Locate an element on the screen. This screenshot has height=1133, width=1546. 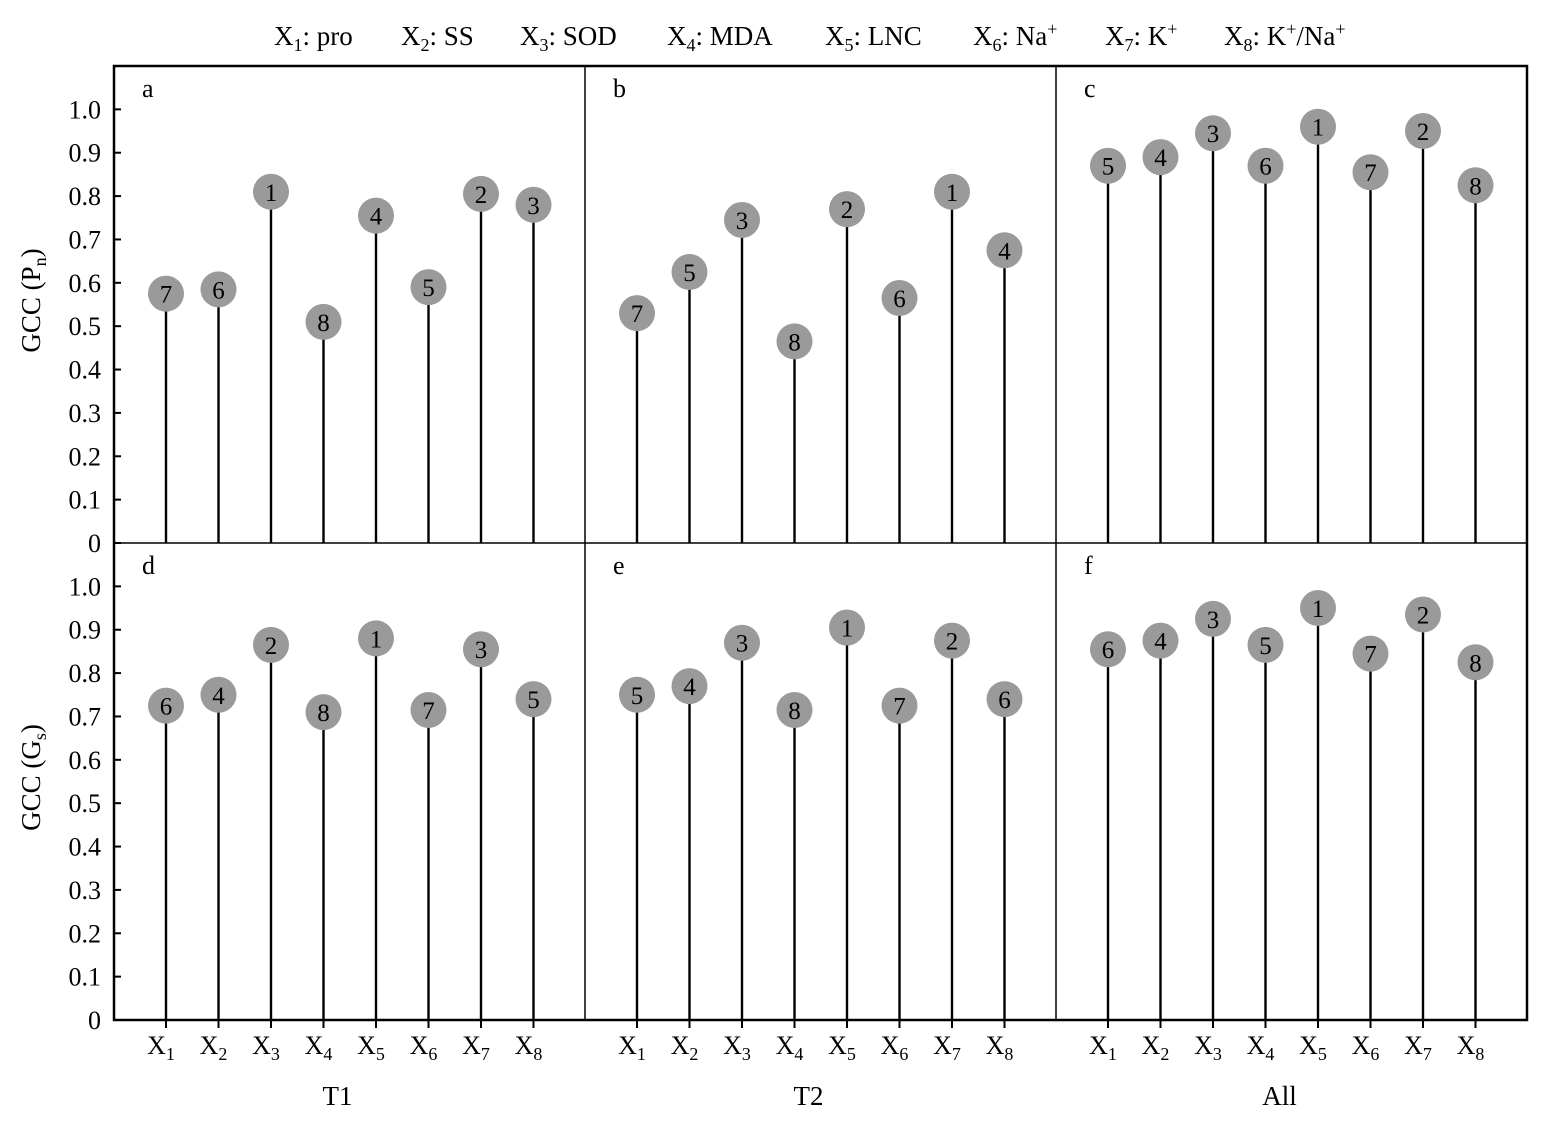
ytick-label-0-9: 0.9 is located at coordinates (85, 153).